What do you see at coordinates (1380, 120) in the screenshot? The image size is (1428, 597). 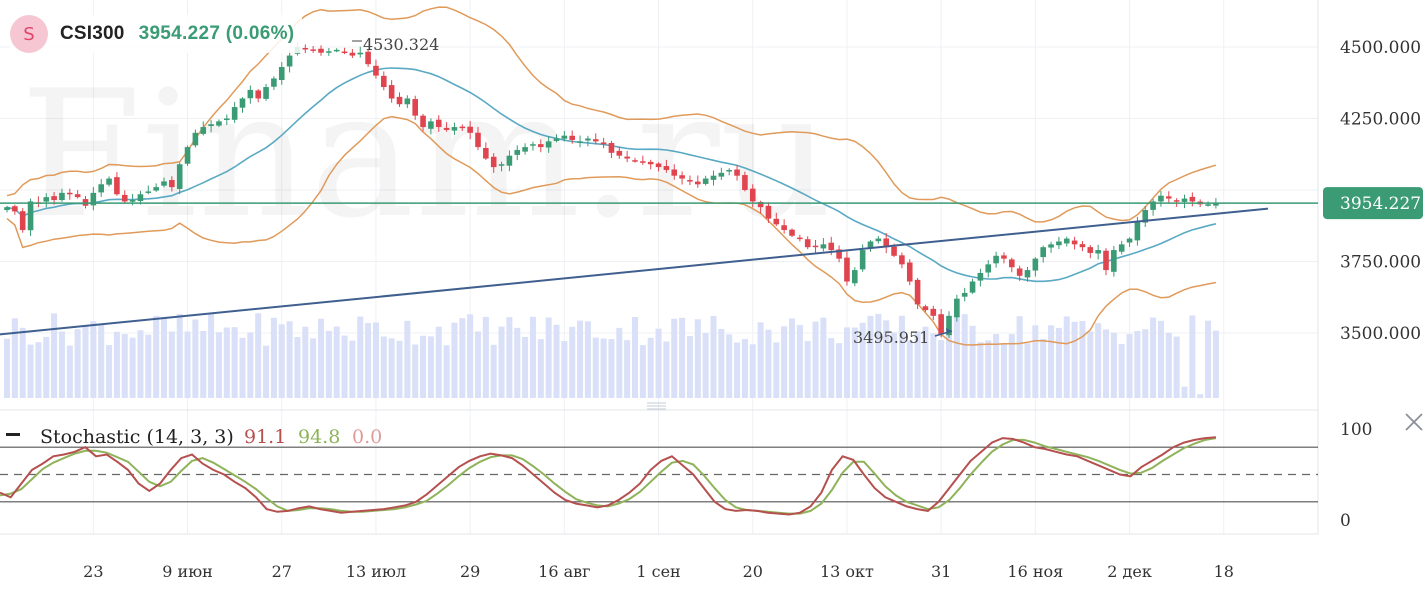 I see `price-axis-label: 4250.000` at bounding box center [1380, 120].